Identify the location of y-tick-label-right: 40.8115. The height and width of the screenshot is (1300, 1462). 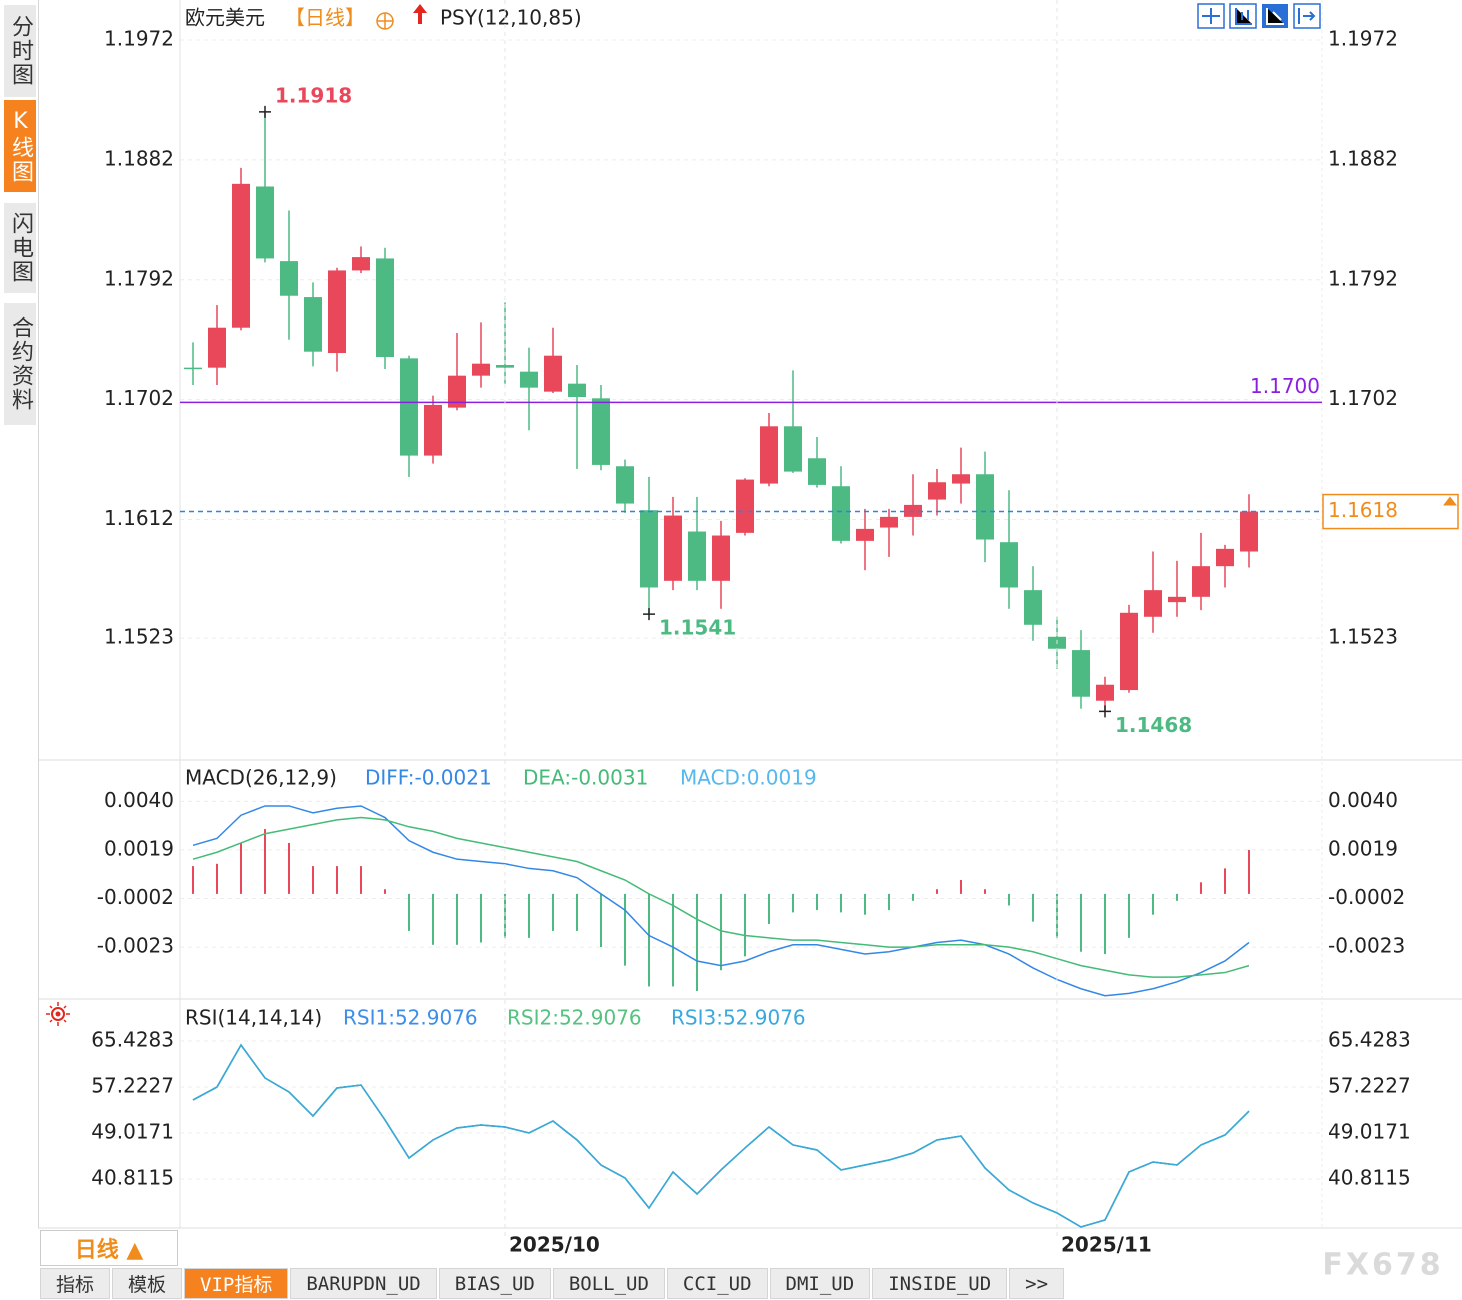
(1369, 1177).